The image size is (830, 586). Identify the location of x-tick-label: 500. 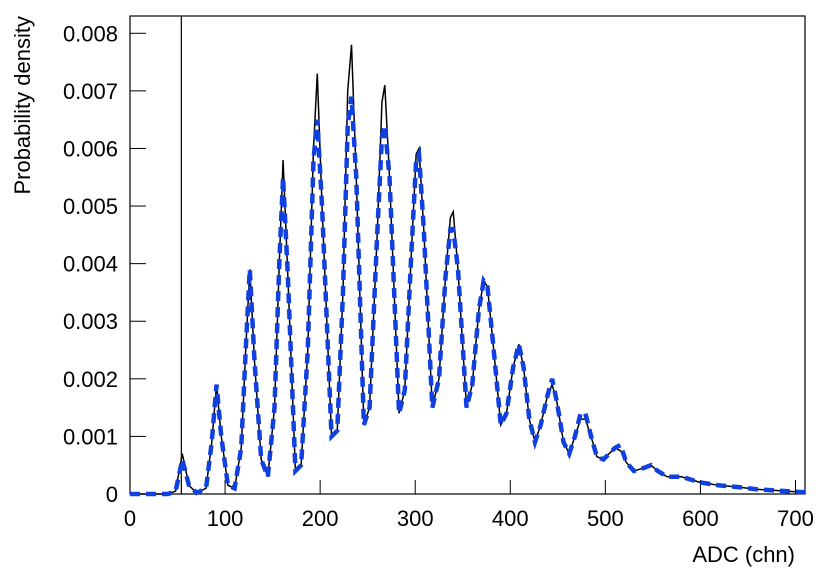
(605, 518).